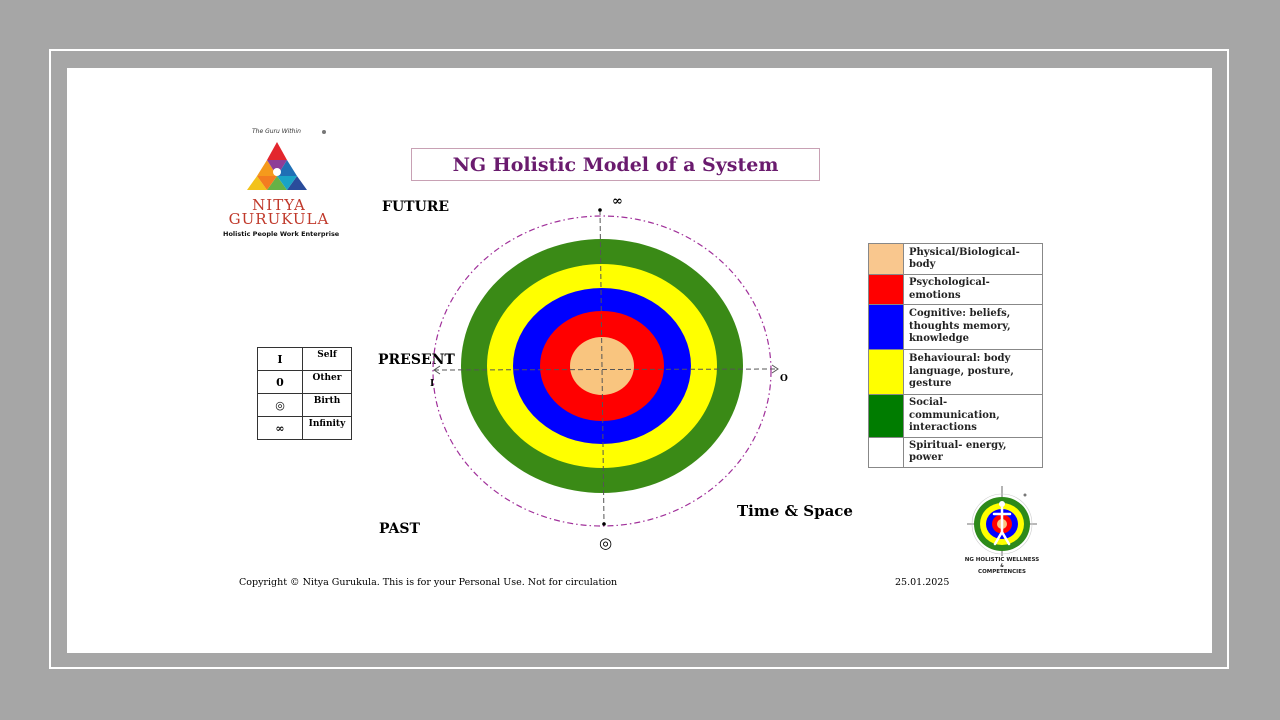  I want to click on logo-dot, so click(324, 132).